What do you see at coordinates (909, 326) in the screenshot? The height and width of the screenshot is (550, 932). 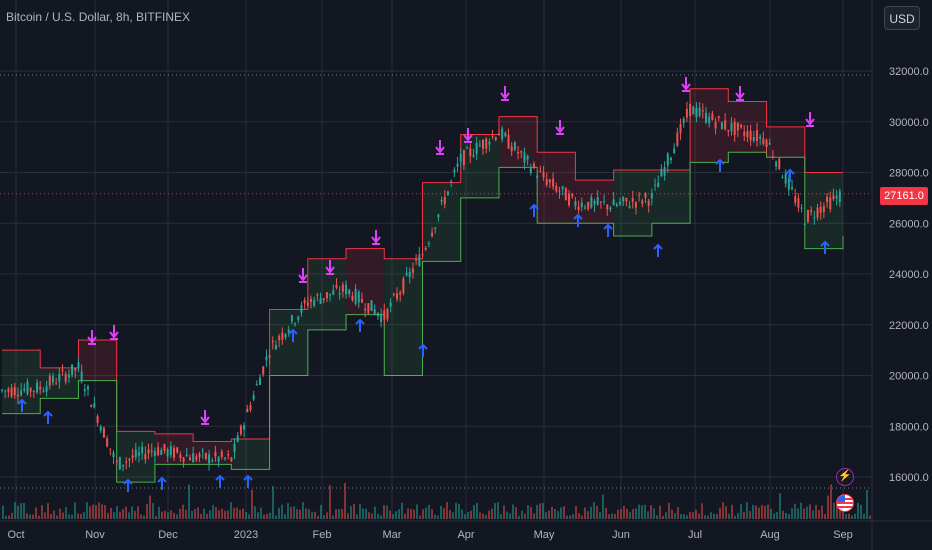 I see `price-axis-label: 22000.0` at bounding box center [909, 326].